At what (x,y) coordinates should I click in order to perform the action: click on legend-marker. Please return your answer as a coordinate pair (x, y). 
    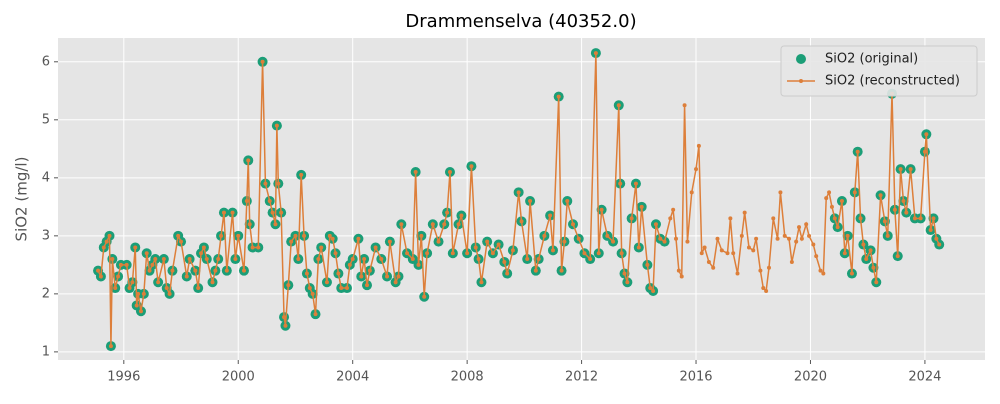
    Looking at the image, I should click on (801, 81).